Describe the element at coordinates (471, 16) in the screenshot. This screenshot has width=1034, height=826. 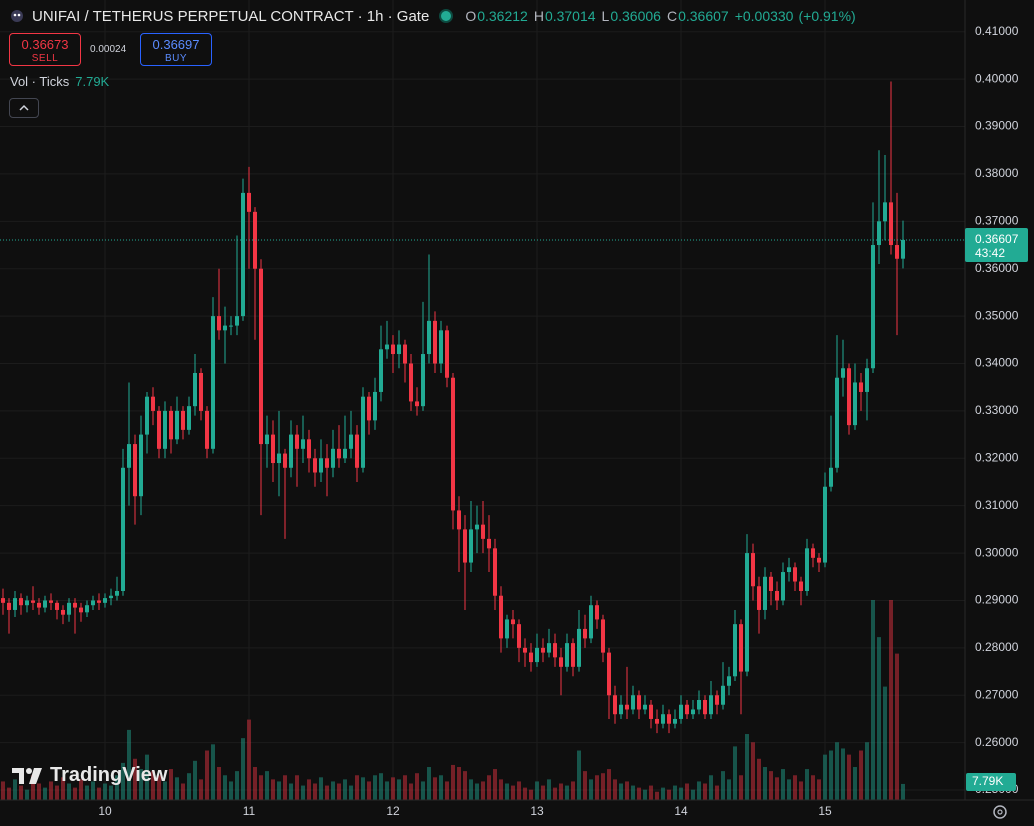
I see `ohlc-label: O` at that location.